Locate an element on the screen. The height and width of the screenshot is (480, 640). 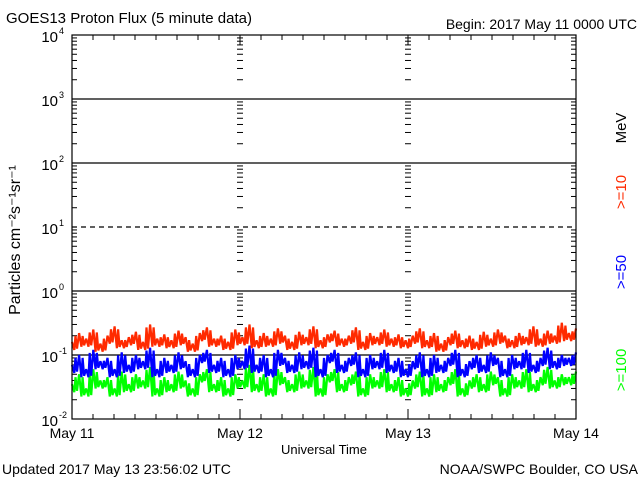
series-line-ge50 is located at coordinates (324, 361).